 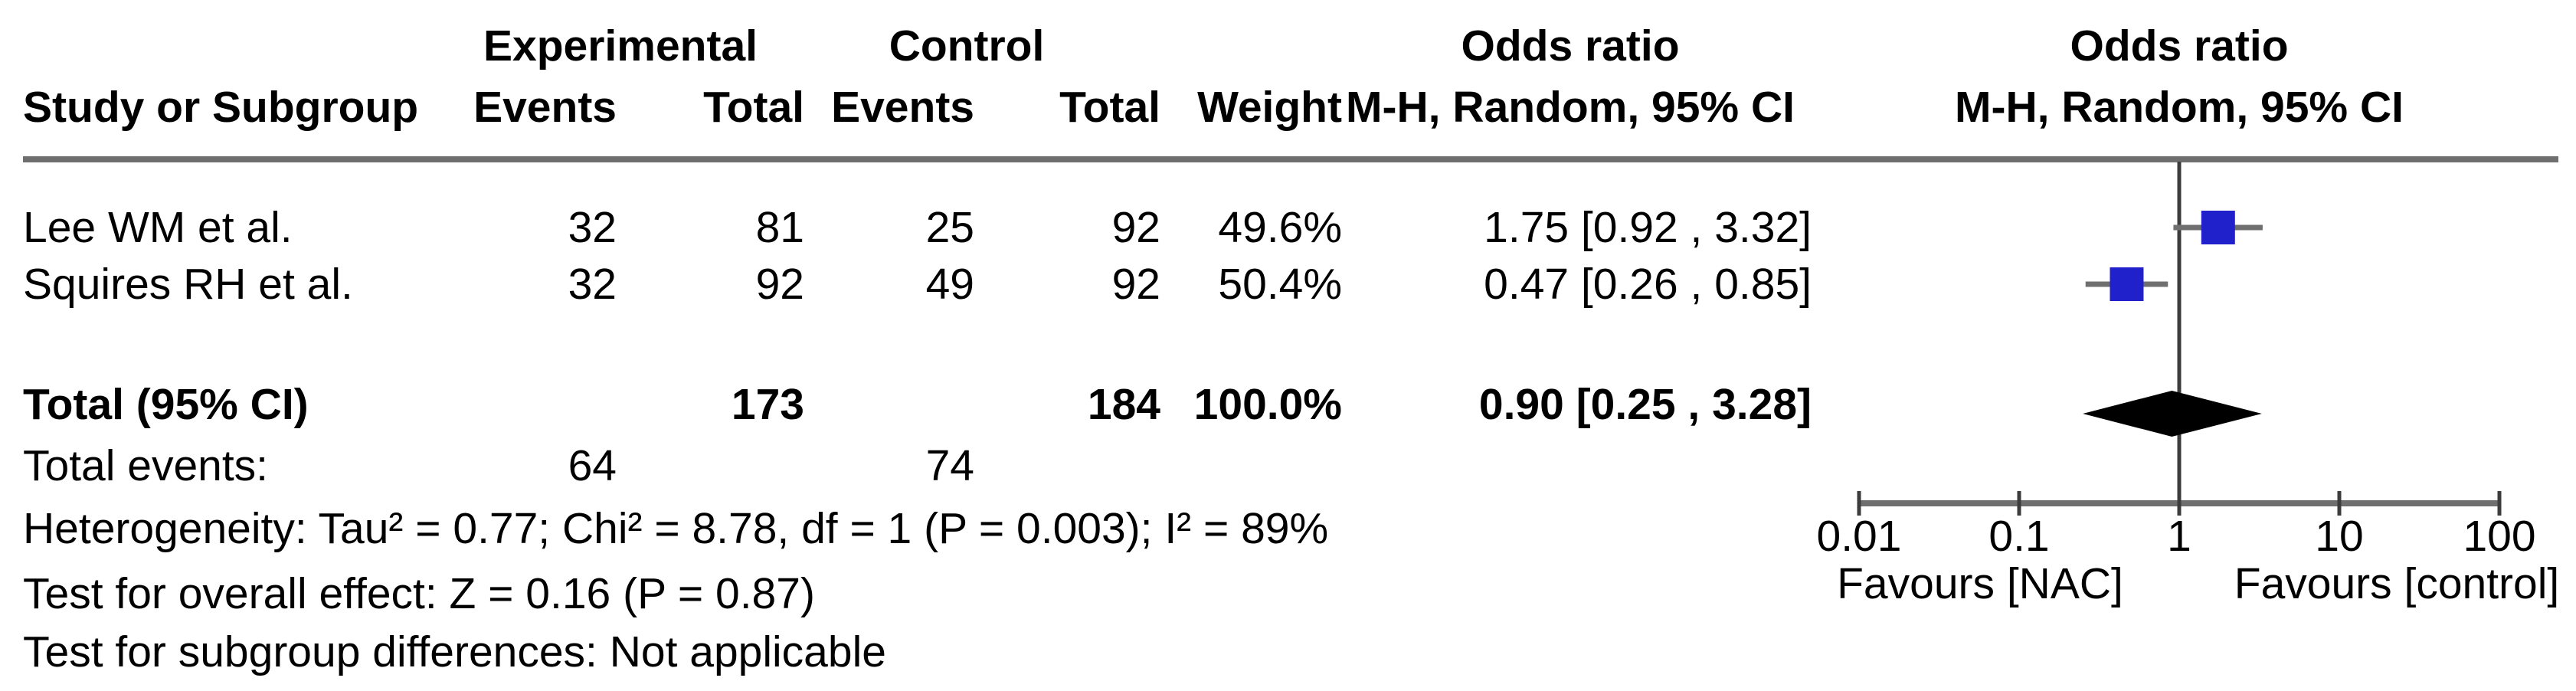 I want to click on favours-left-label: Favours [NAC], so click(x=1980, y=583).